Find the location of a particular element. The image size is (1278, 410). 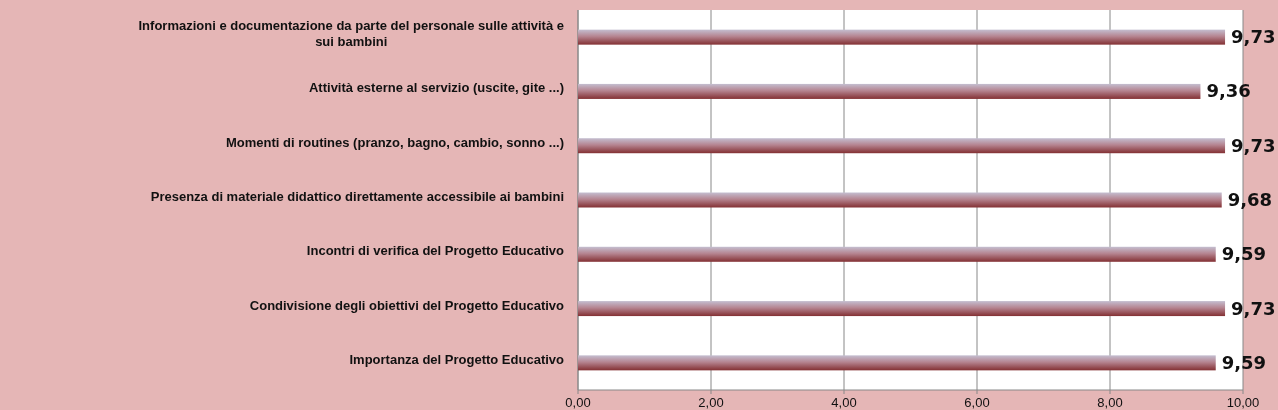

x-tick-label: 4,00 is located at coordinates (844, 402).